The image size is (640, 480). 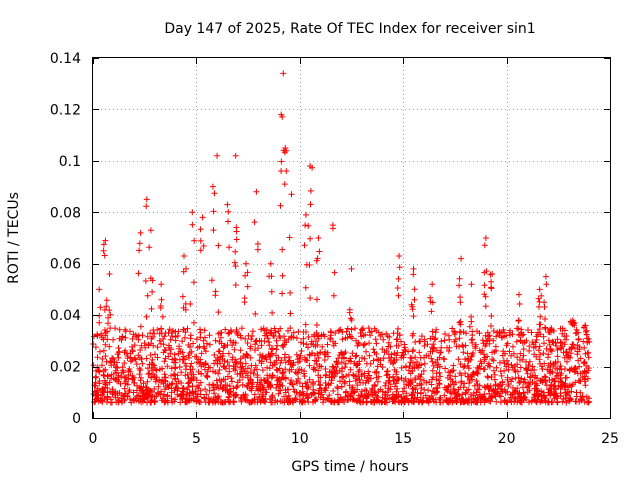 What do you see at coordinates (196, 439) in the screenshot?
I see `x-tick-label: 5` at bounding box center [196, 439].